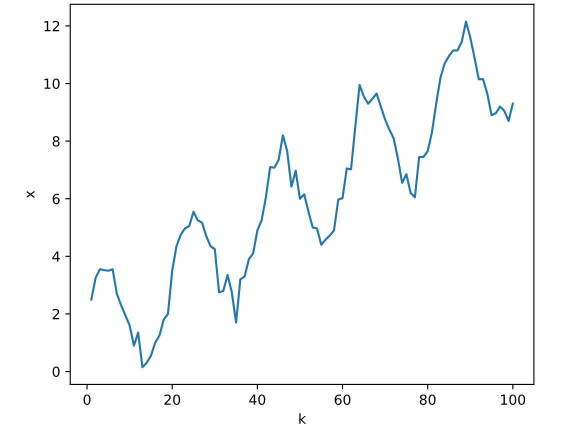  I want to click on x-axis-title: k, so click(302, 418).